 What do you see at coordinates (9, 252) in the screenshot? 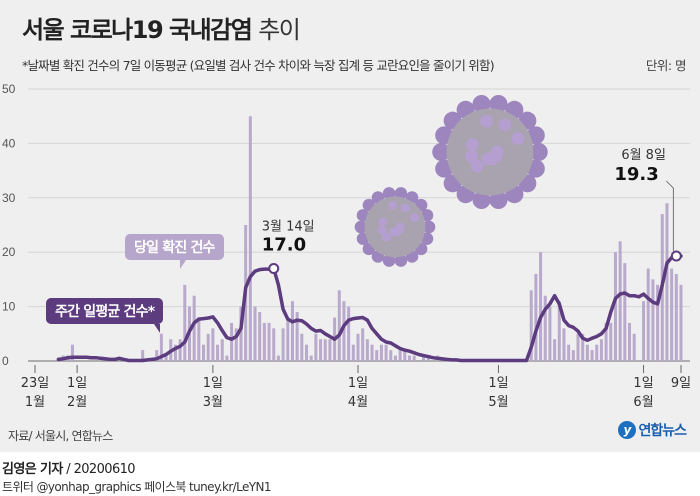
I see `y-tick-label: 20` at bounding box center [9, 252].